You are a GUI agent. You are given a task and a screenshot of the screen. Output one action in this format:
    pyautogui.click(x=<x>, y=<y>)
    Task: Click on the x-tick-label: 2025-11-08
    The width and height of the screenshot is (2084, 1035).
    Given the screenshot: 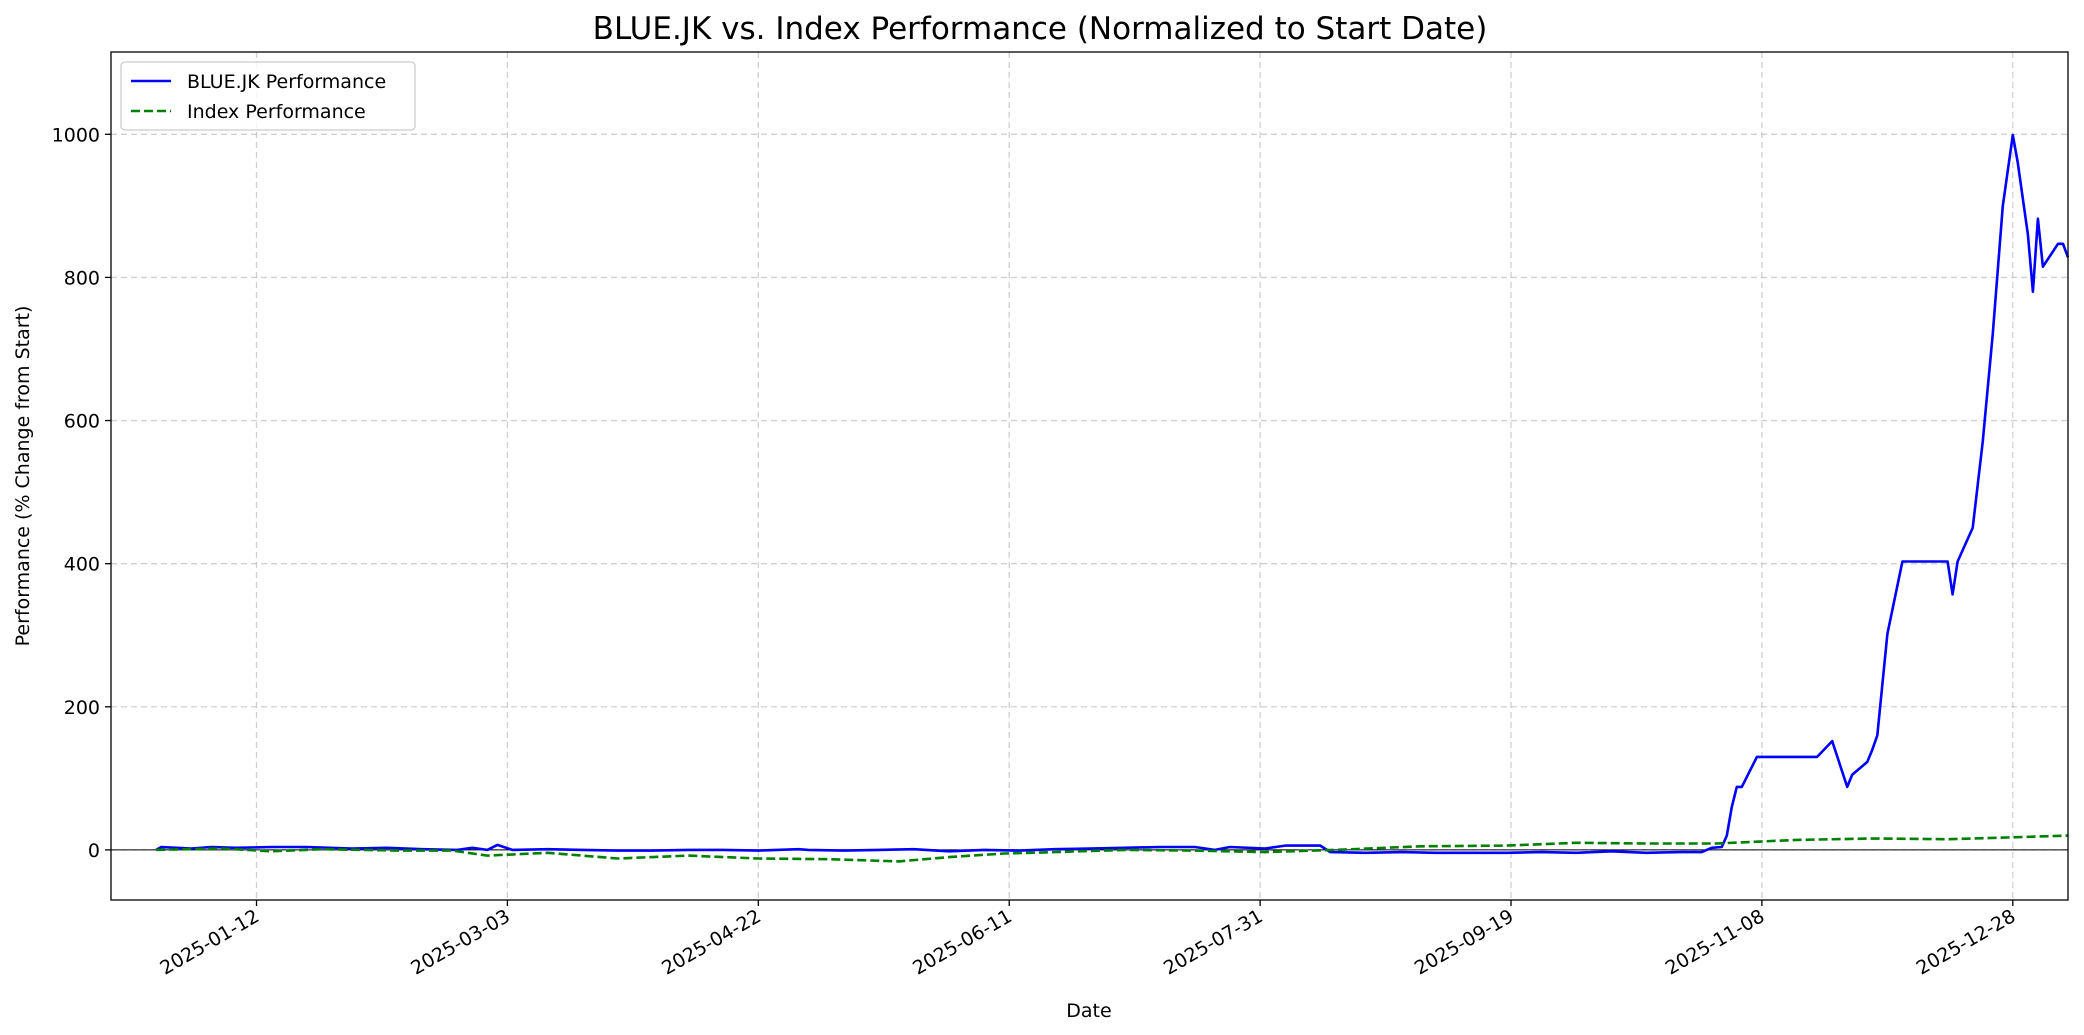 What is the action you would take?
    pyautogui.click(x=1715, y=942)
    